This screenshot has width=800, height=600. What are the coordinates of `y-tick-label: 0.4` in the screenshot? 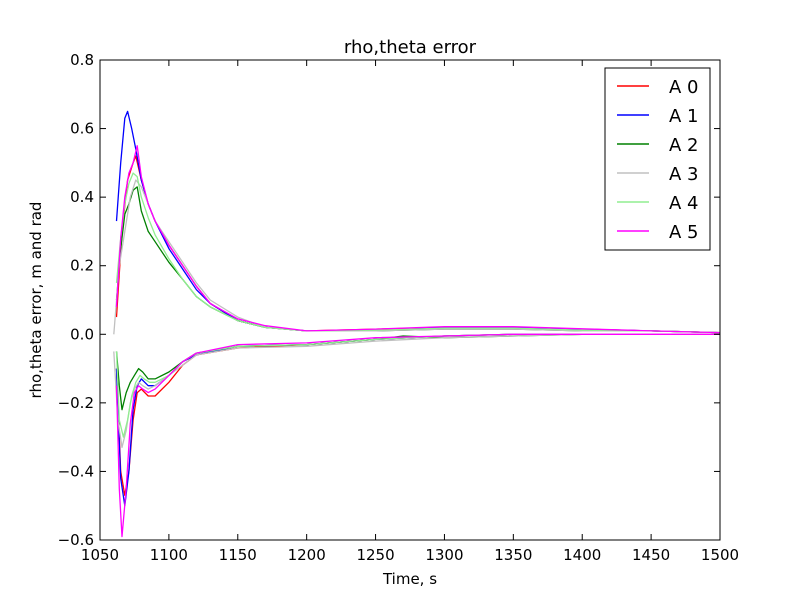 It's located at (82, 197).